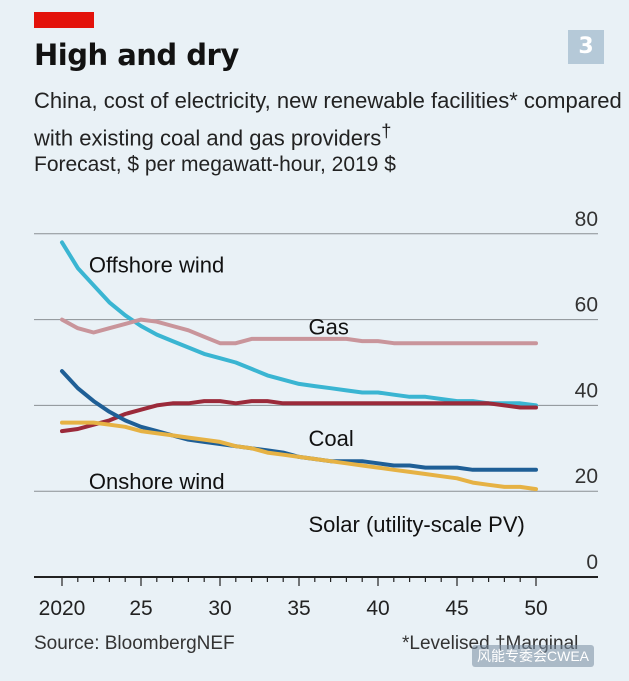 The width and height of the screenshot is (629, 681). Describe the element at coordinates (386, 130) in the screenshot. I see `subtitle-footnote-mark: †` at that location.